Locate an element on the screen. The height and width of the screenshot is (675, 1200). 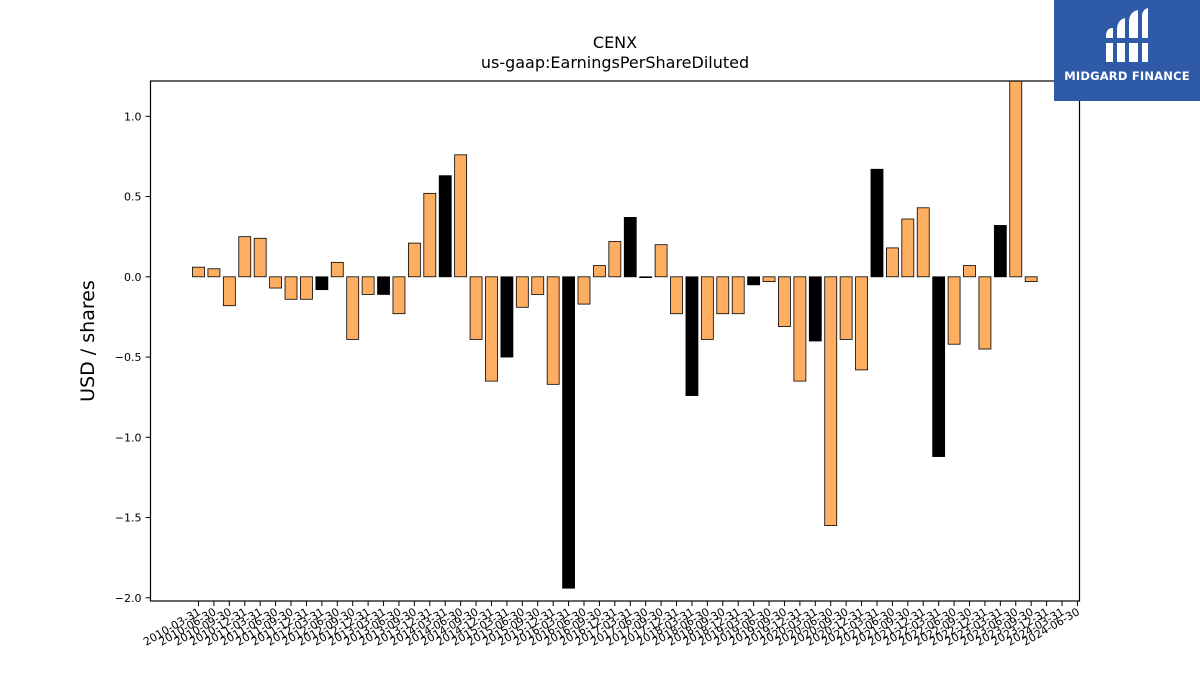
chart-title: CENX is located at coordinates (615, 42).